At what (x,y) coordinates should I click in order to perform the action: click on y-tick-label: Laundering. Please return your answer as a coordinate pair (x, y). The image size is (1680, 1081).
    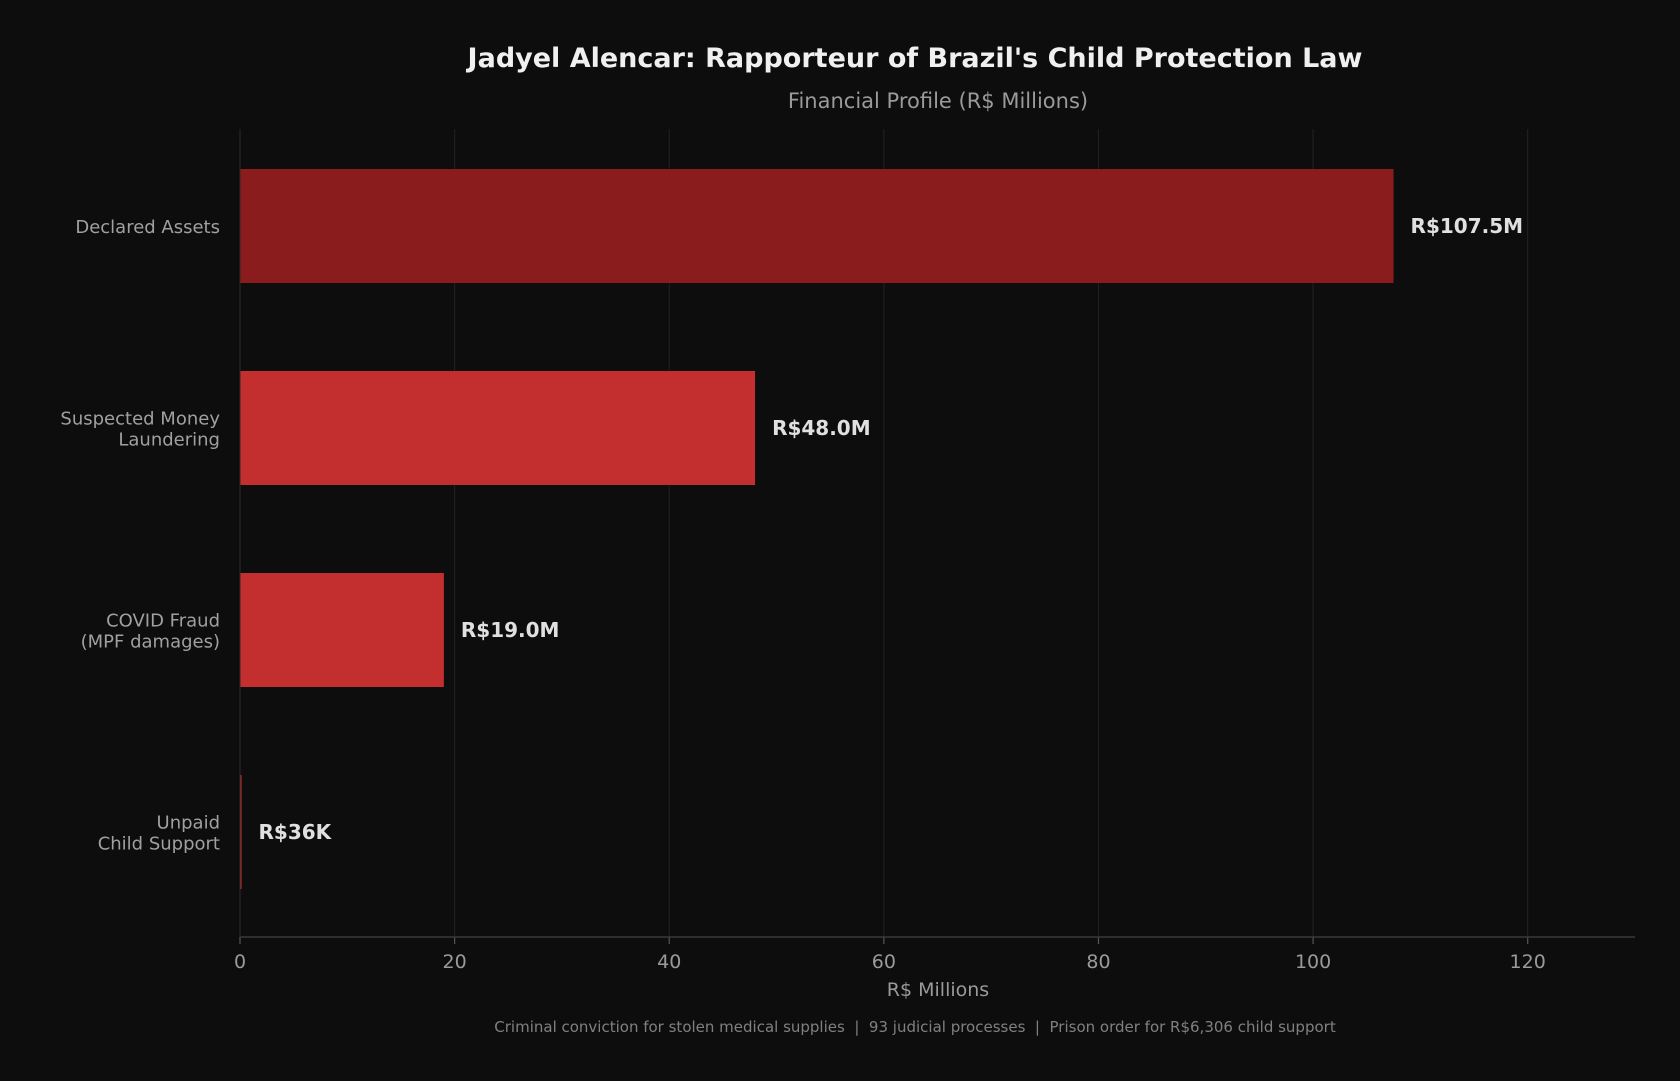
    Looking at the image, I should click on (169, 440).